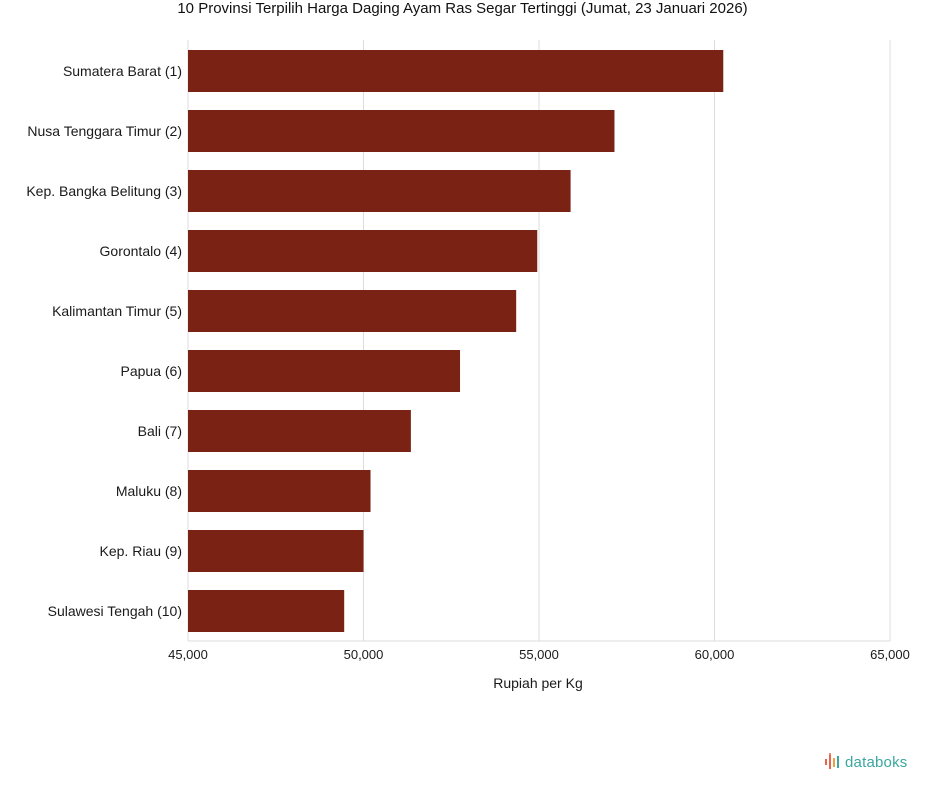 This screenshot has width=925, height=792. I want to click on x-axis-title: Rupiah per Kg, so click(538, 683).